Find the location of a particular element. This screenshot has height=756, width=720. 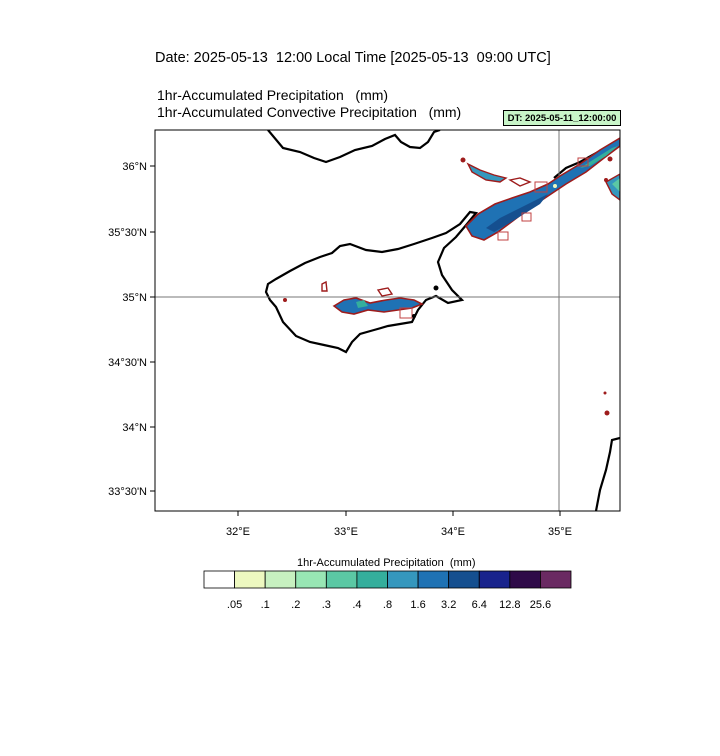

init-time-badge: DT: 2025-05-11_12:00:00 is located at coordinates (562, 118).